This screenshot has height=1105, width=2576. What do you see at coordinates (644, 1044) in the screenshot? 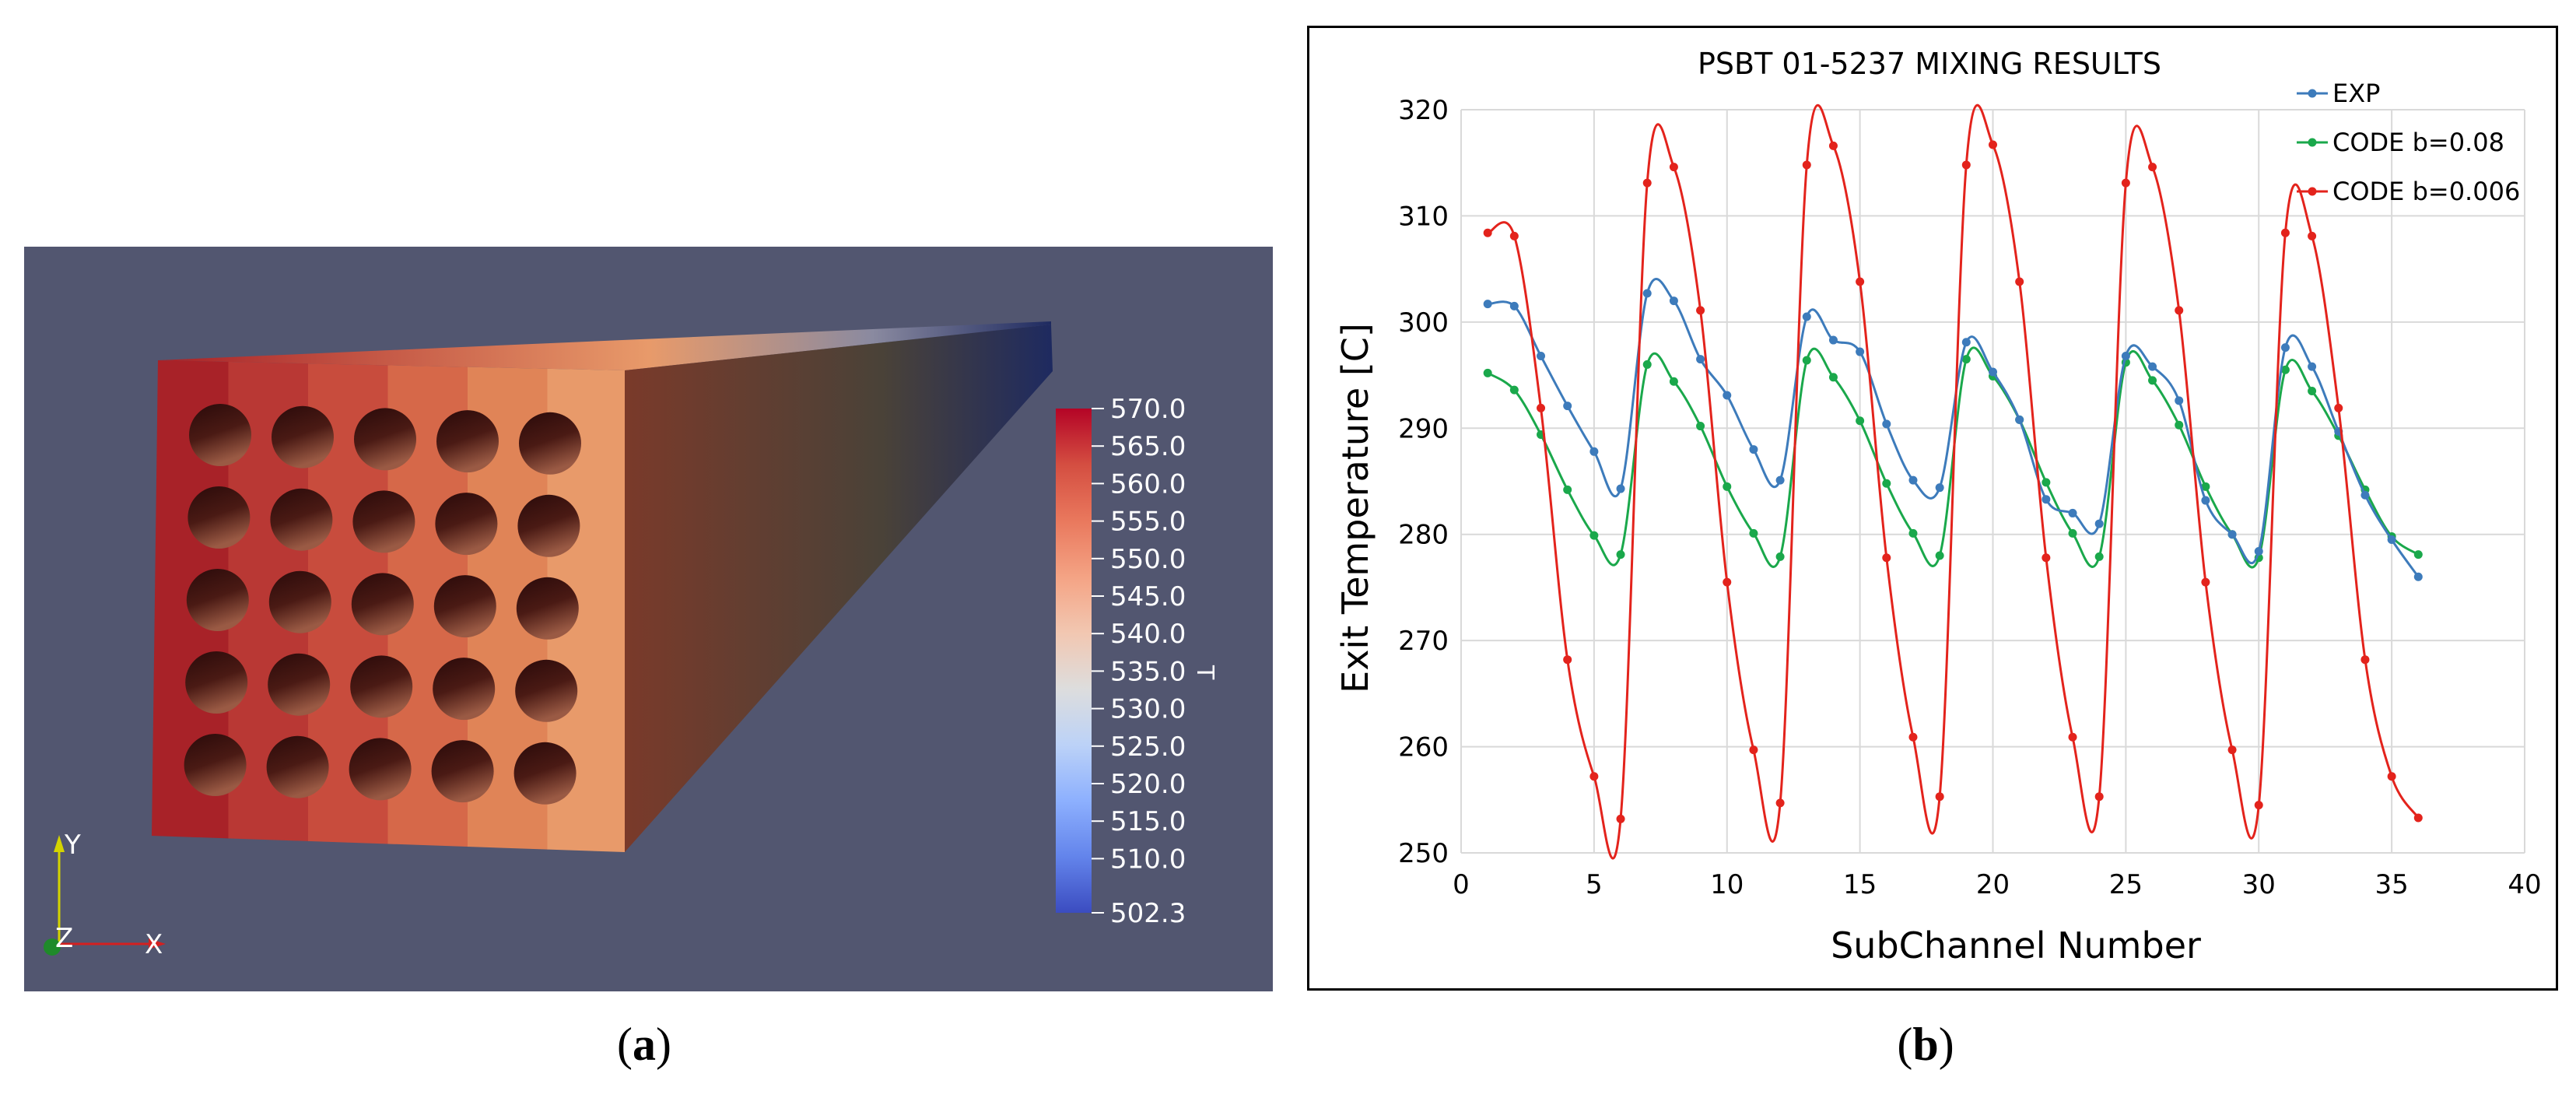
I see `caption-a: (a)` at bounding box center [644, 1044].